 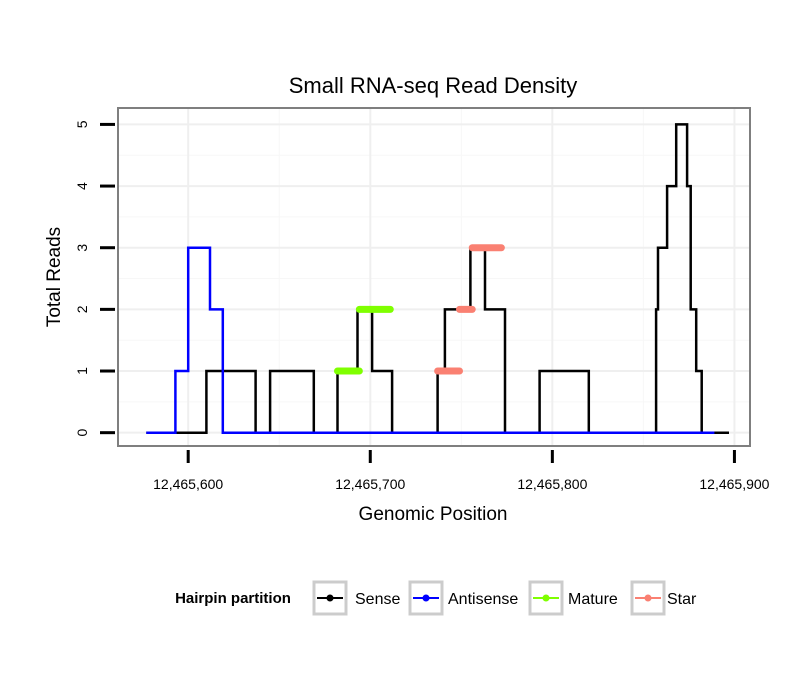 I want to click on legend-item-sense: Sense, so click(x=356, y=598).